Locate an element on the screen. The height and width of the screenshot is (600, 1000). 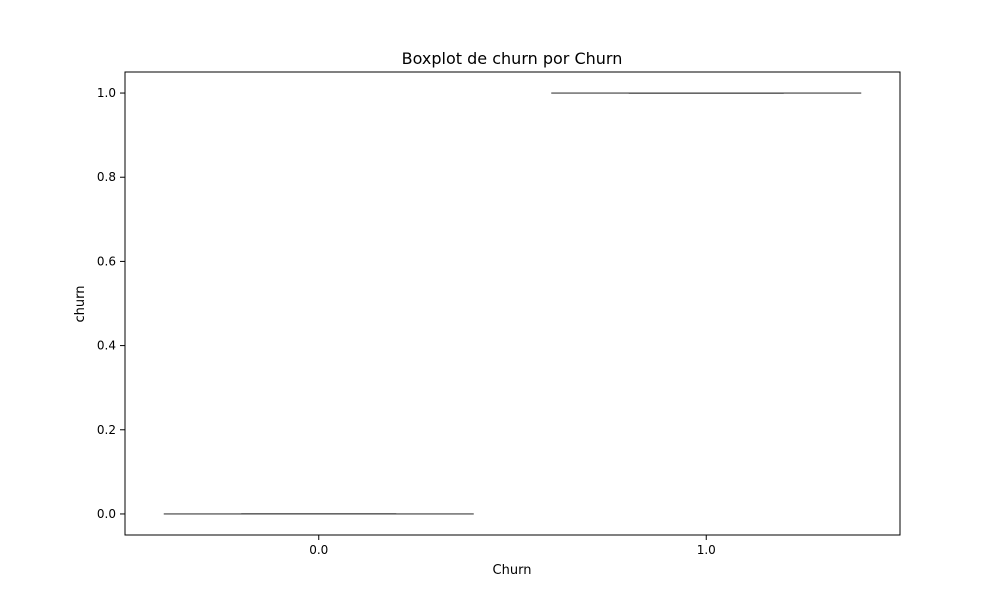
x-tick-label: 0.0 is located at coordinates (318, 550).